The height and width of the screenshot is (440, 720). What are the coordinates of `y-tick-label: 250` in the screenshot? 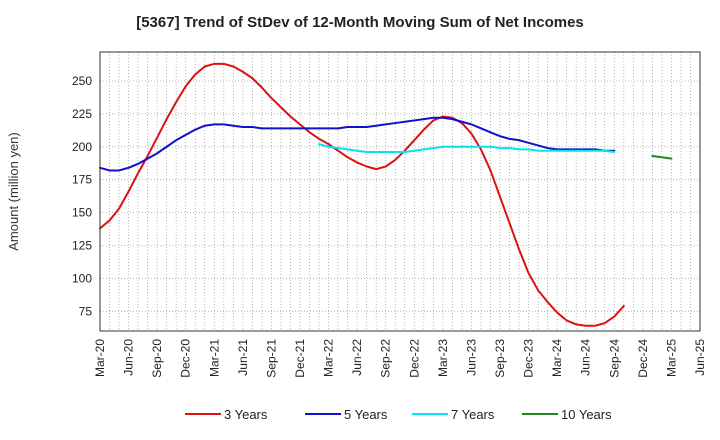 It's located at (82, 81).